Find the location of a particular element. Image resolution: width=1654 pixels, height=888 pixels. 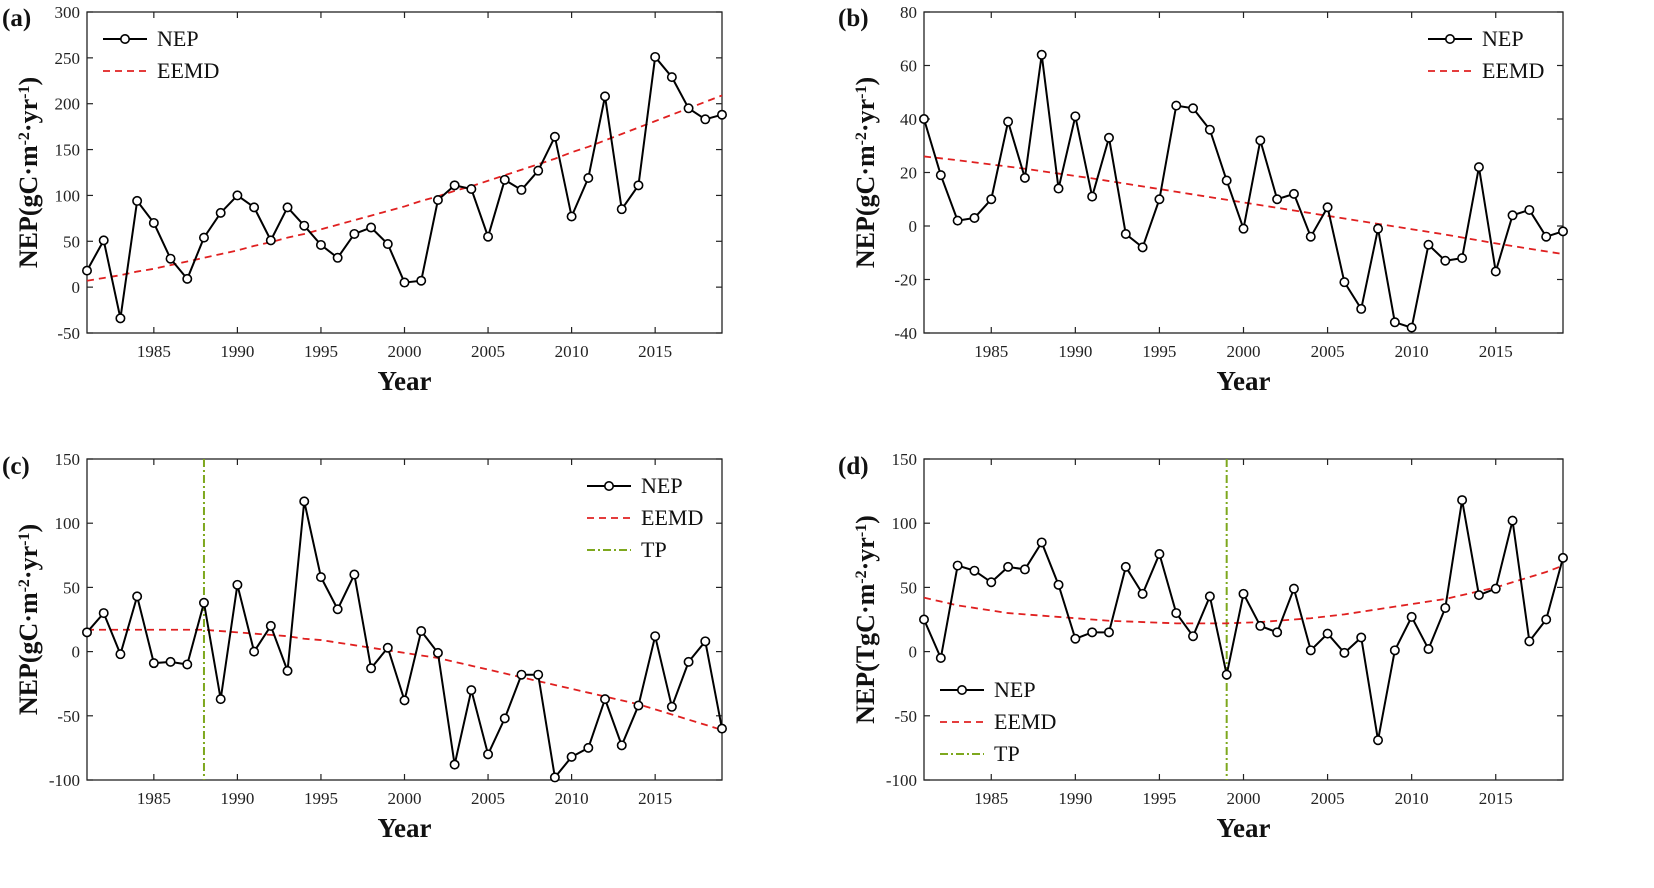

y-tick-label: -100 is located at coordinates (64, 780).